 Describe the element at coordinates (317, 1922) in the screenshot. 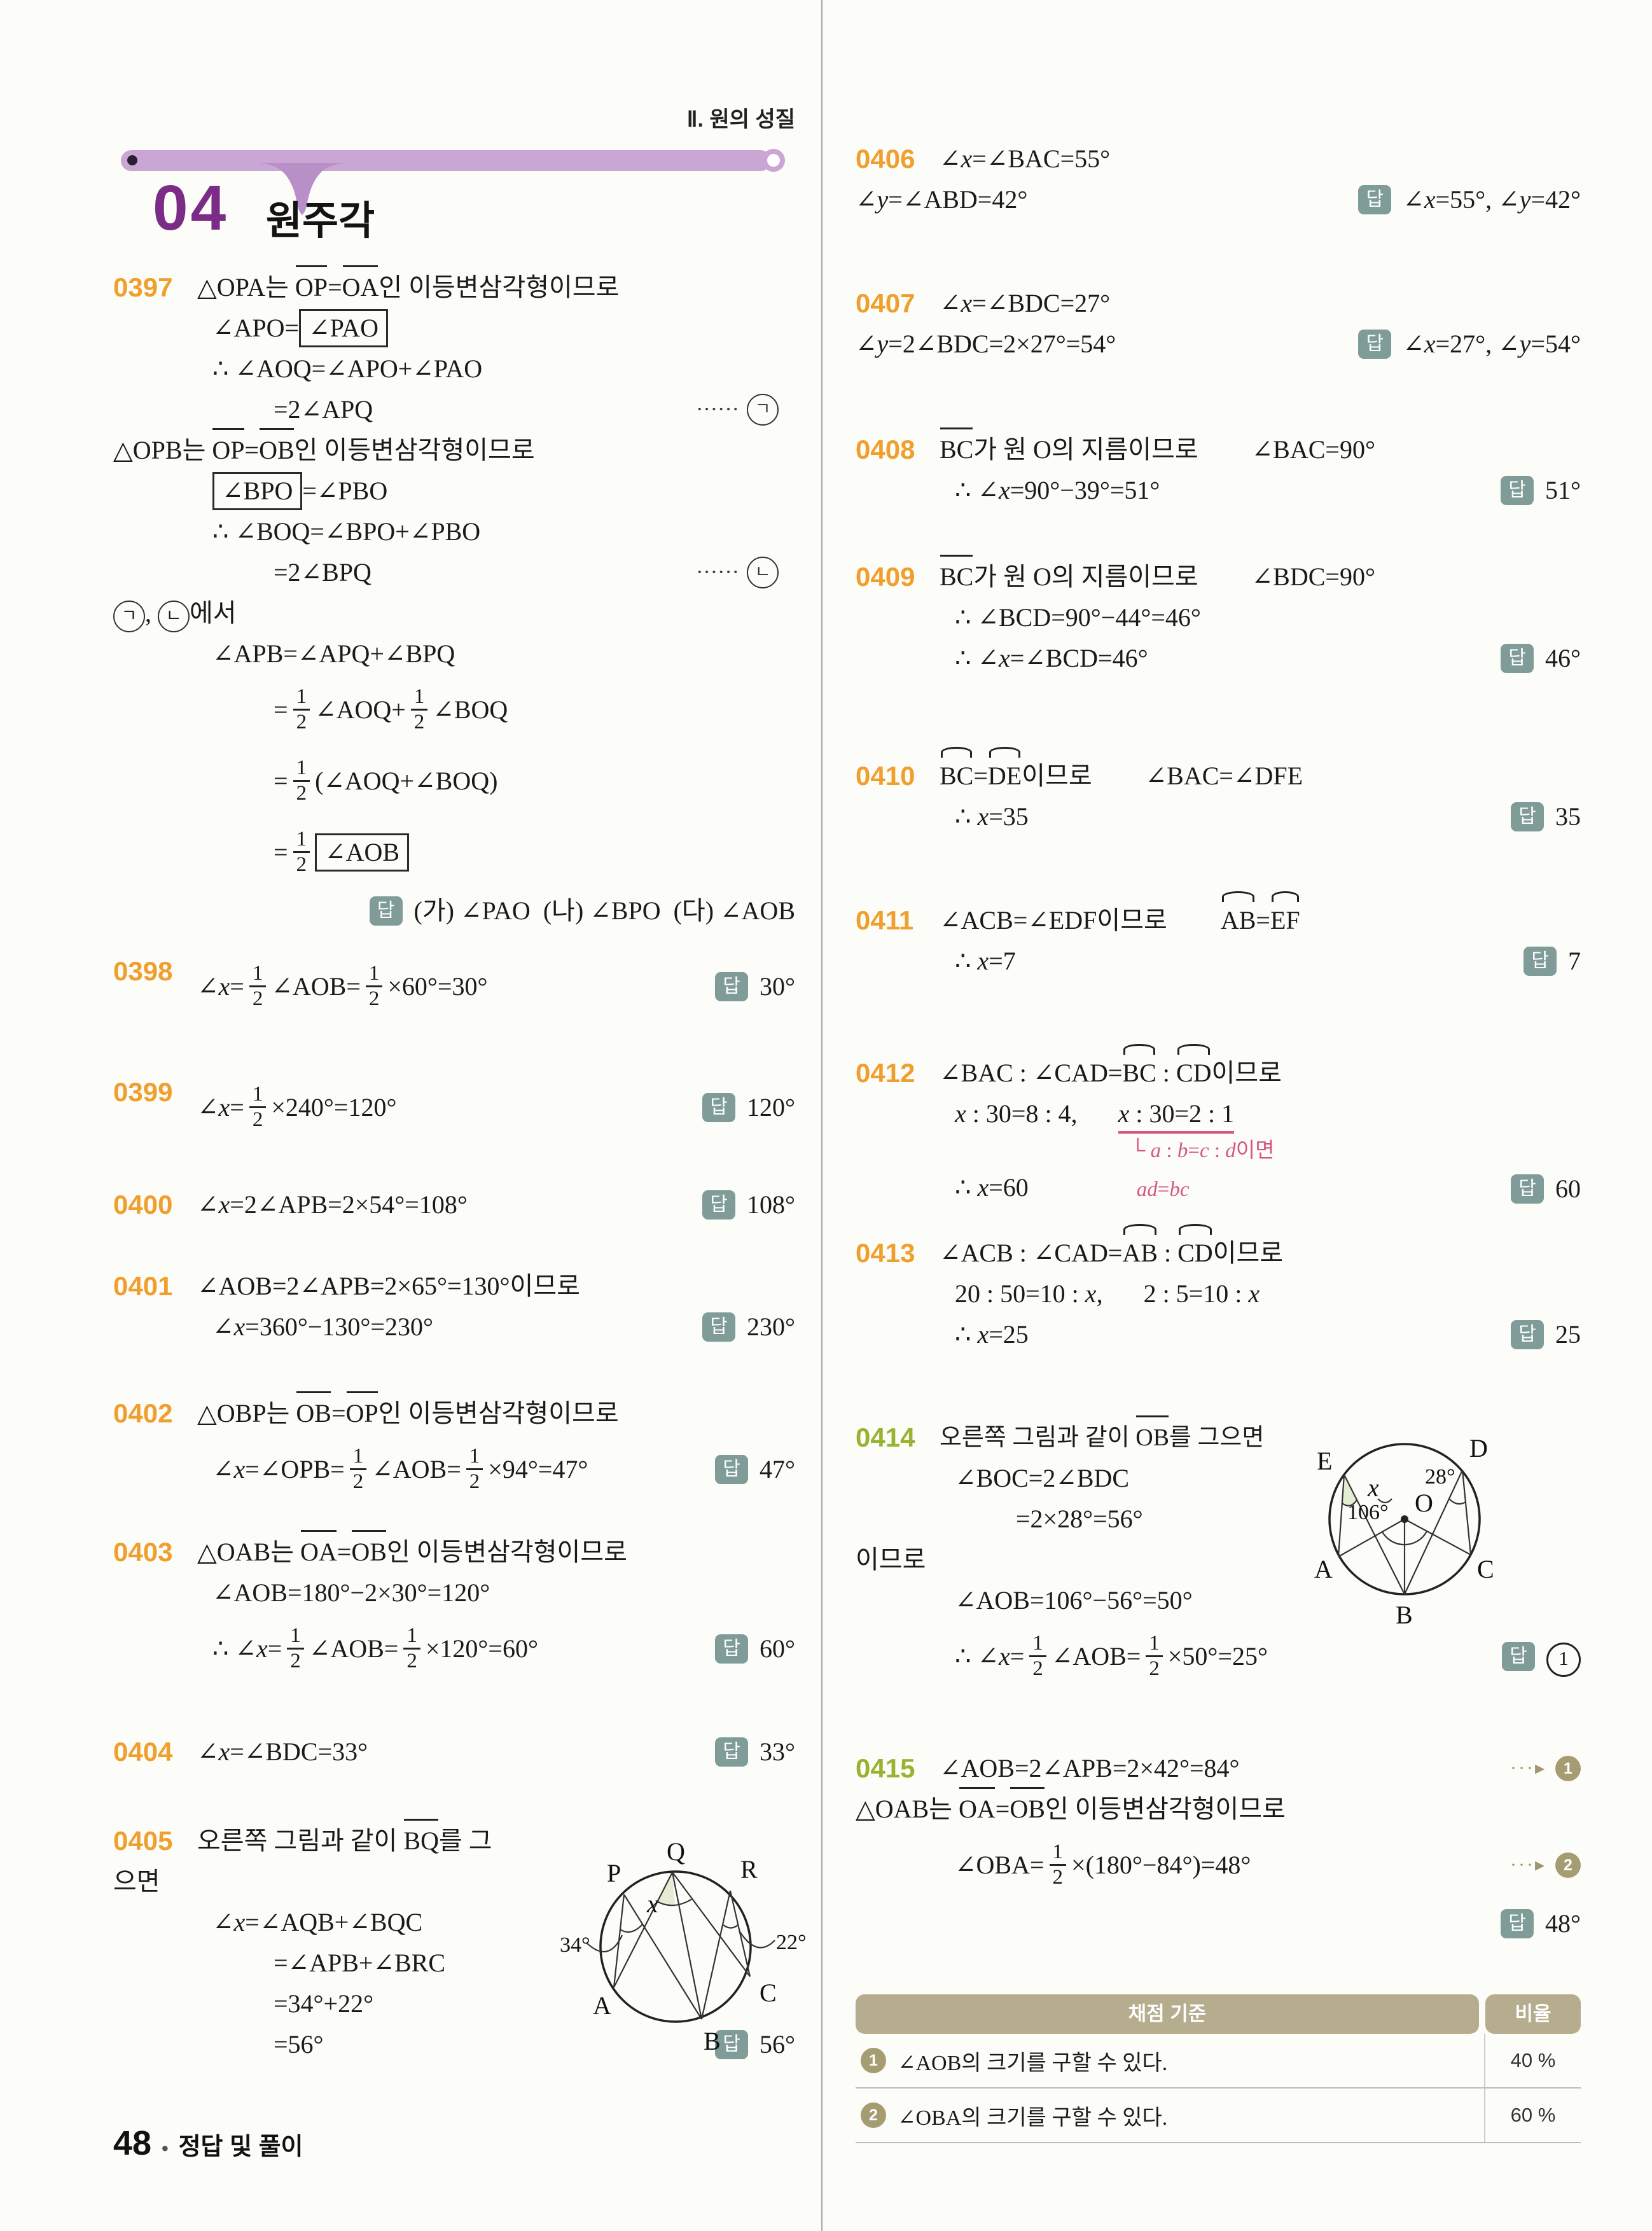

I see `solution-line: ∠x=∠AQB+∠BQC` at that location.